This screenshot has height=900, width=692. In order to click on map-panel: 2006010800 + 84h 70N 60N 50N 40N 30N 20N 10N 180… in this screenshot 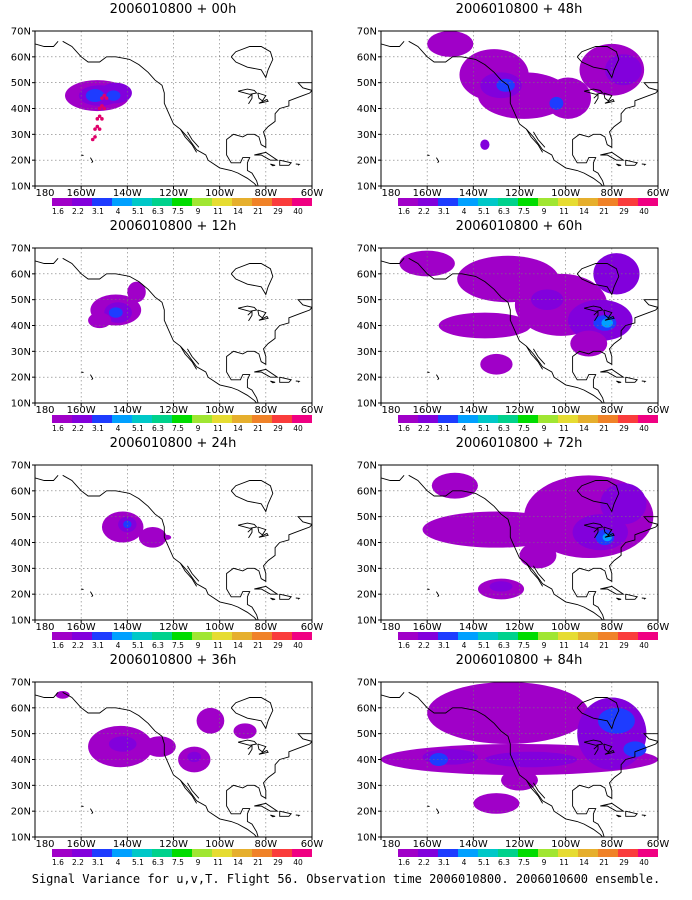, I will do `click(519, 760)`.